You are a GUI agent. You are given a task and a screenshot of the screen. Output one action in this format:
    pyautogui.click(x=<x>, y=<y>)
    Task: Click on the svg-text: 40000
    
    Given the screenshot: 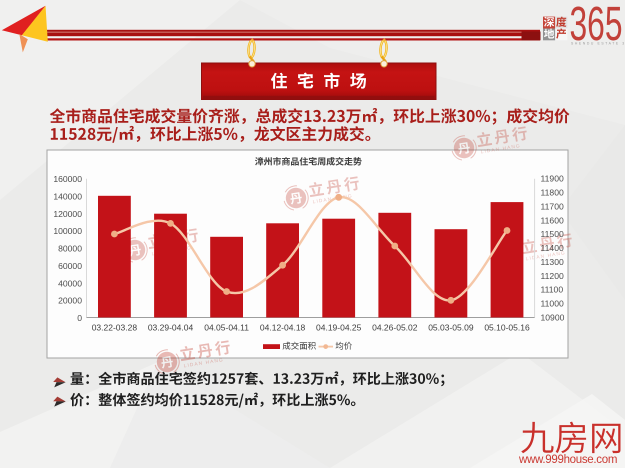 What is the action you would take?
    pyautogui.click(x=70, y=283)
    